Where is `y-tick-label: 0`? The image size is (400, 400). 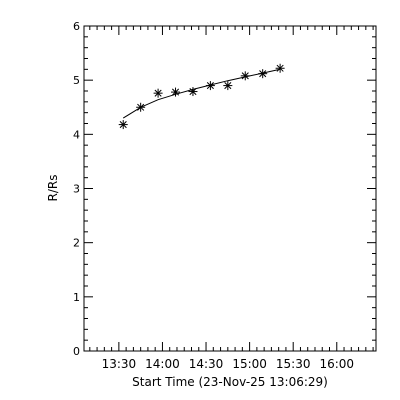 y-tick-label: 0 is located at coordinates (76, 351).